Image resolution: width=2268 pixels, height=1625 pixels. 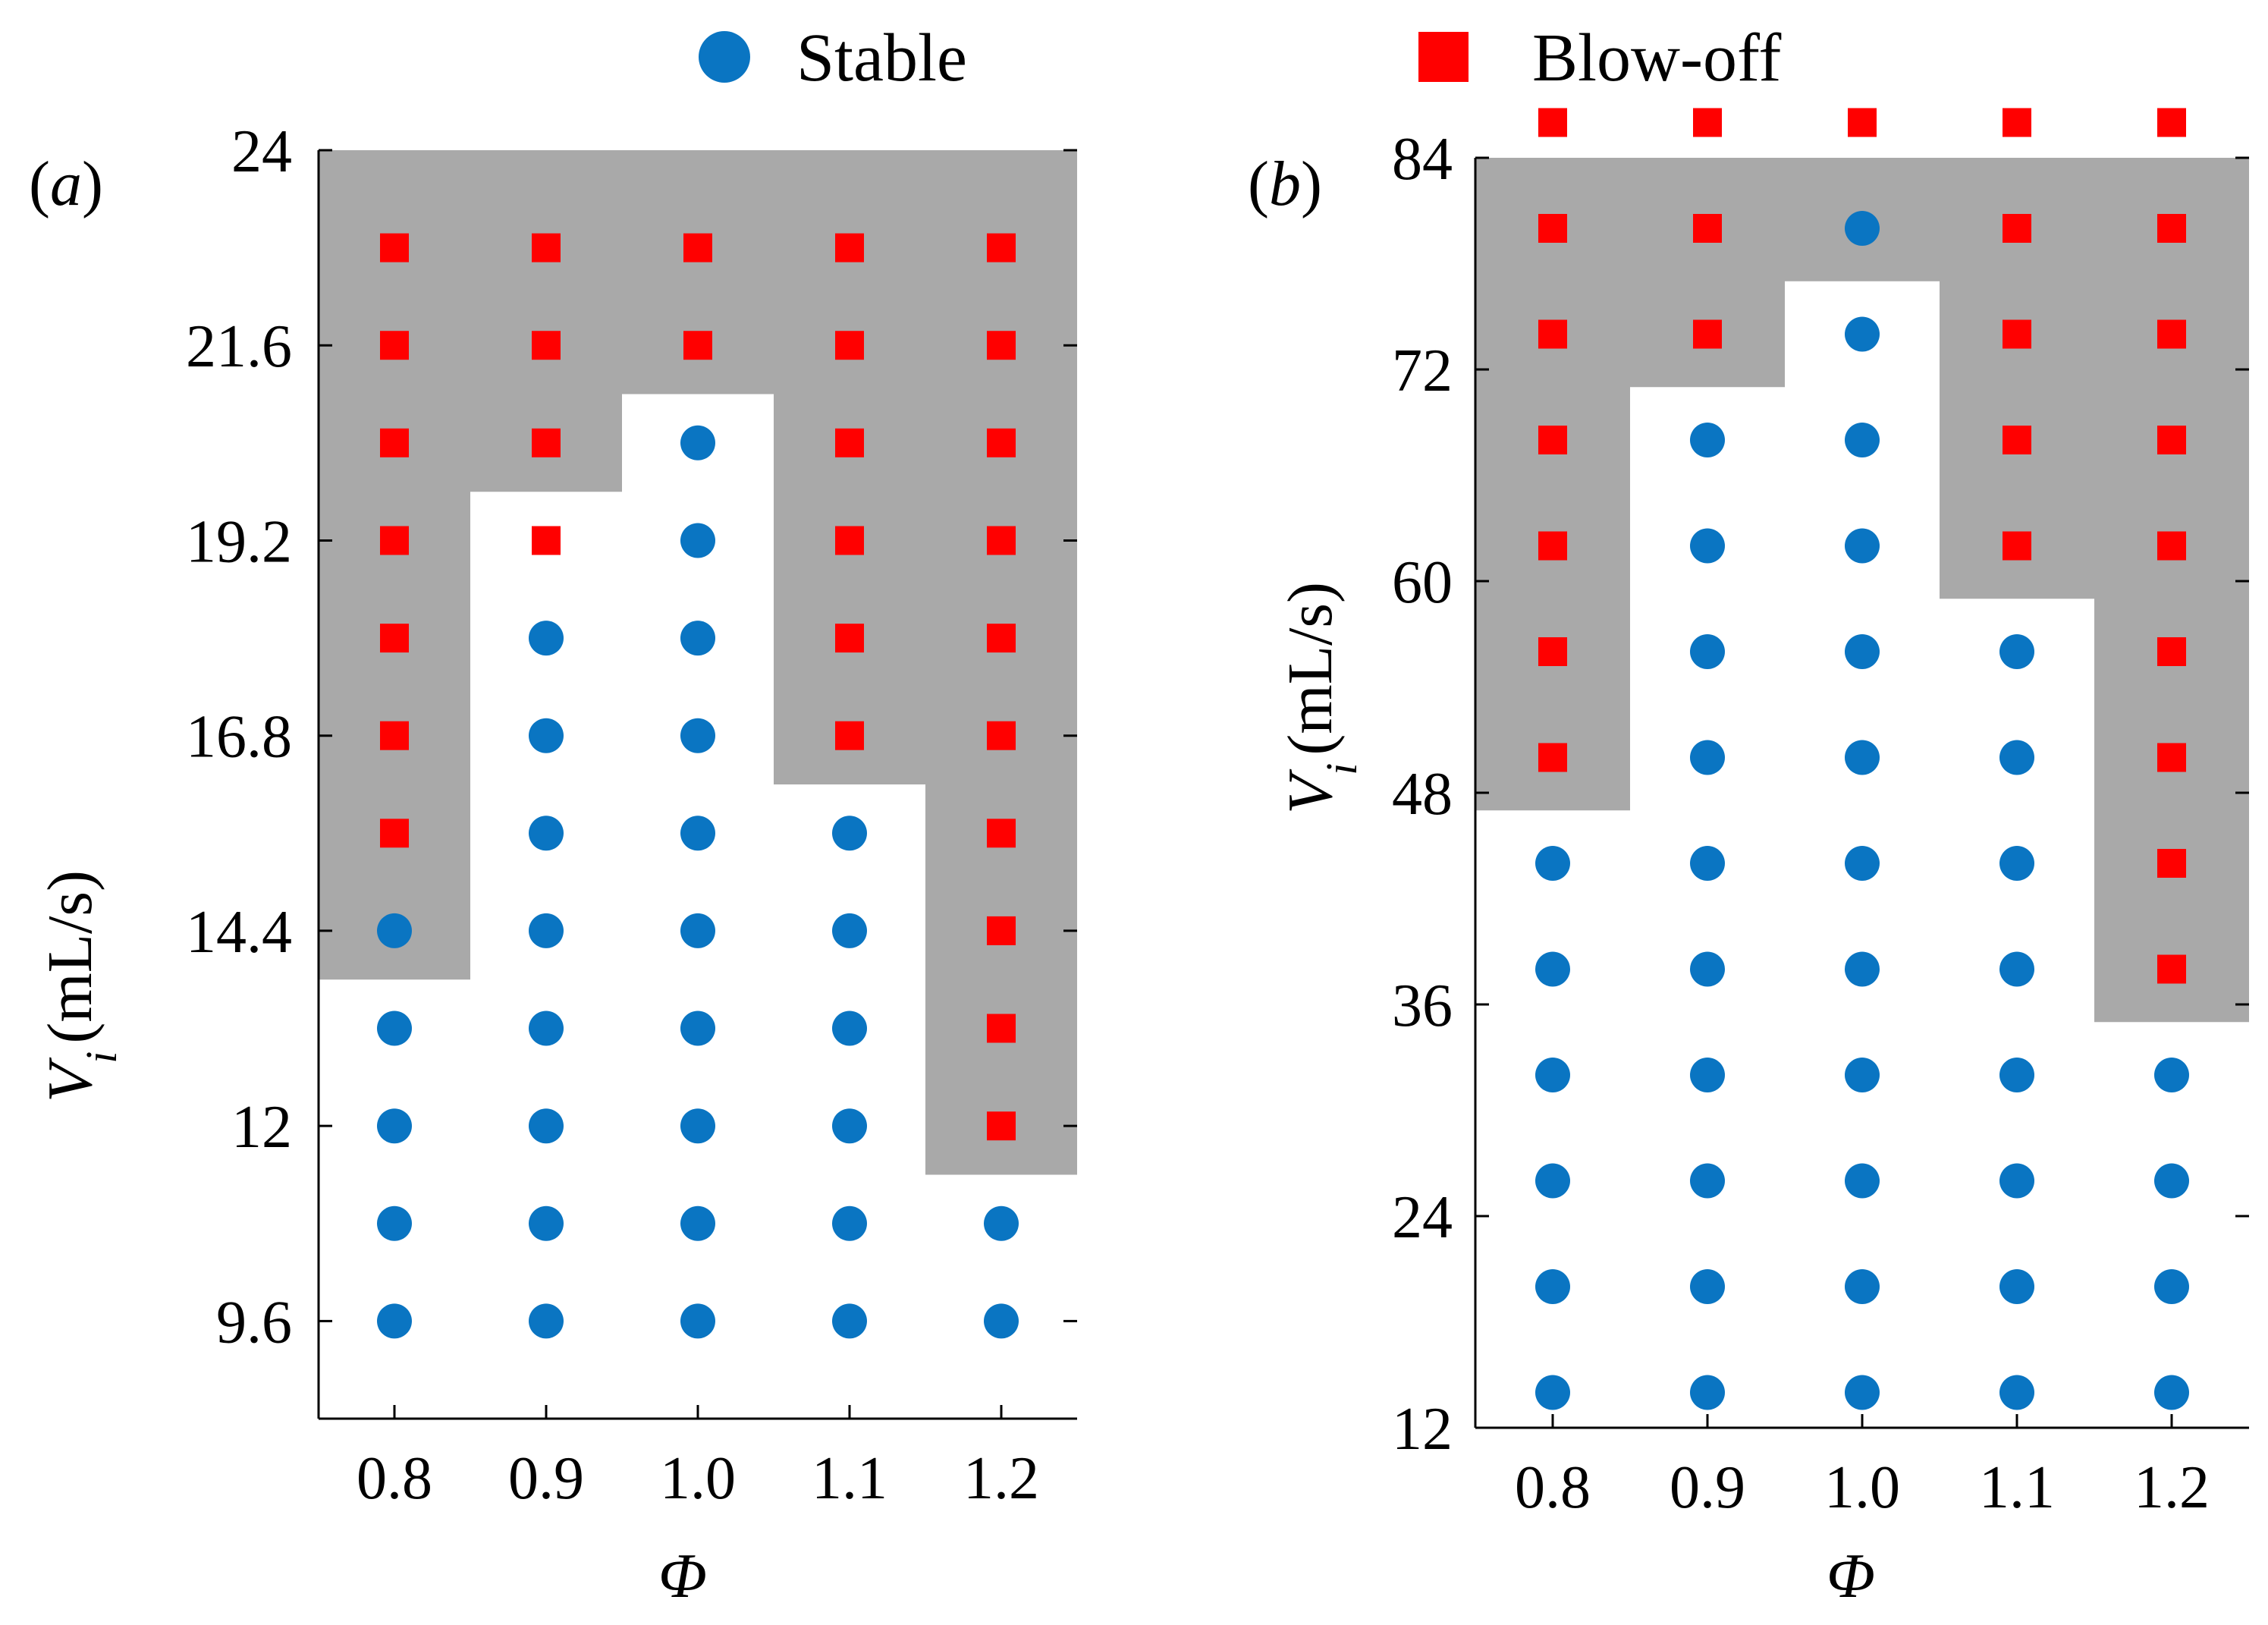 I want to click on panel-a-ylabel-unit: (mL/s), so click(x=70, y=957).